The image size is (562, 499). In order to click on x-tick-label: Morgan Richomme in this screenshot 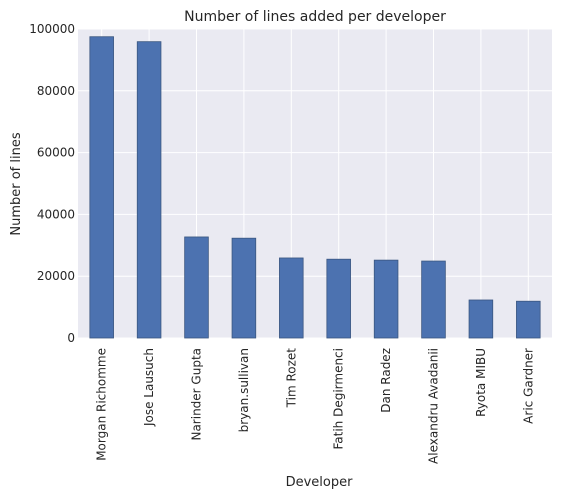, I will do `click(102, 404)`.